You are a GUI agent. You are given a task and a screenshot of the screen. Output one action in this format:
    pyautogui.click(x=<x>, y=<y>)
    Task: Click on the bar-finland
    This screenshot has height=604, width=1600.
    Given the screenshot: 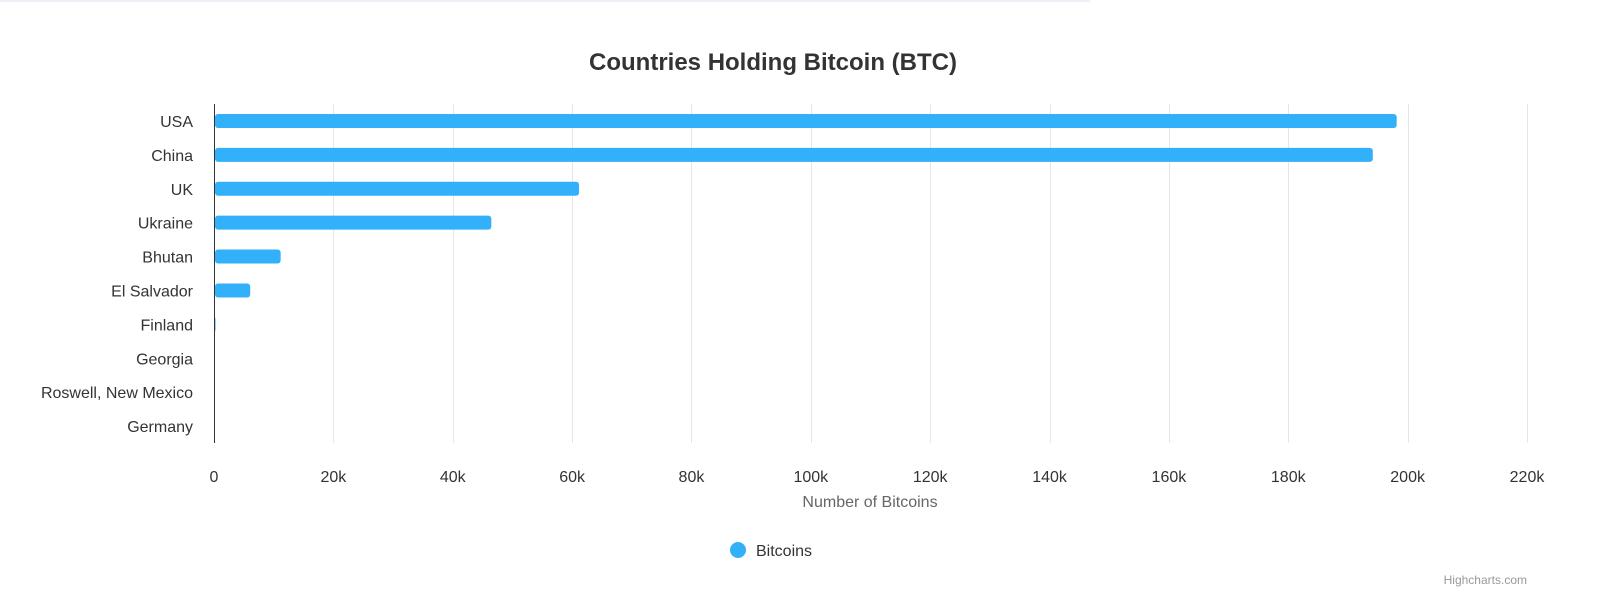 What is the action you would take?
    pyautogui.click(x=215, y=324)
    